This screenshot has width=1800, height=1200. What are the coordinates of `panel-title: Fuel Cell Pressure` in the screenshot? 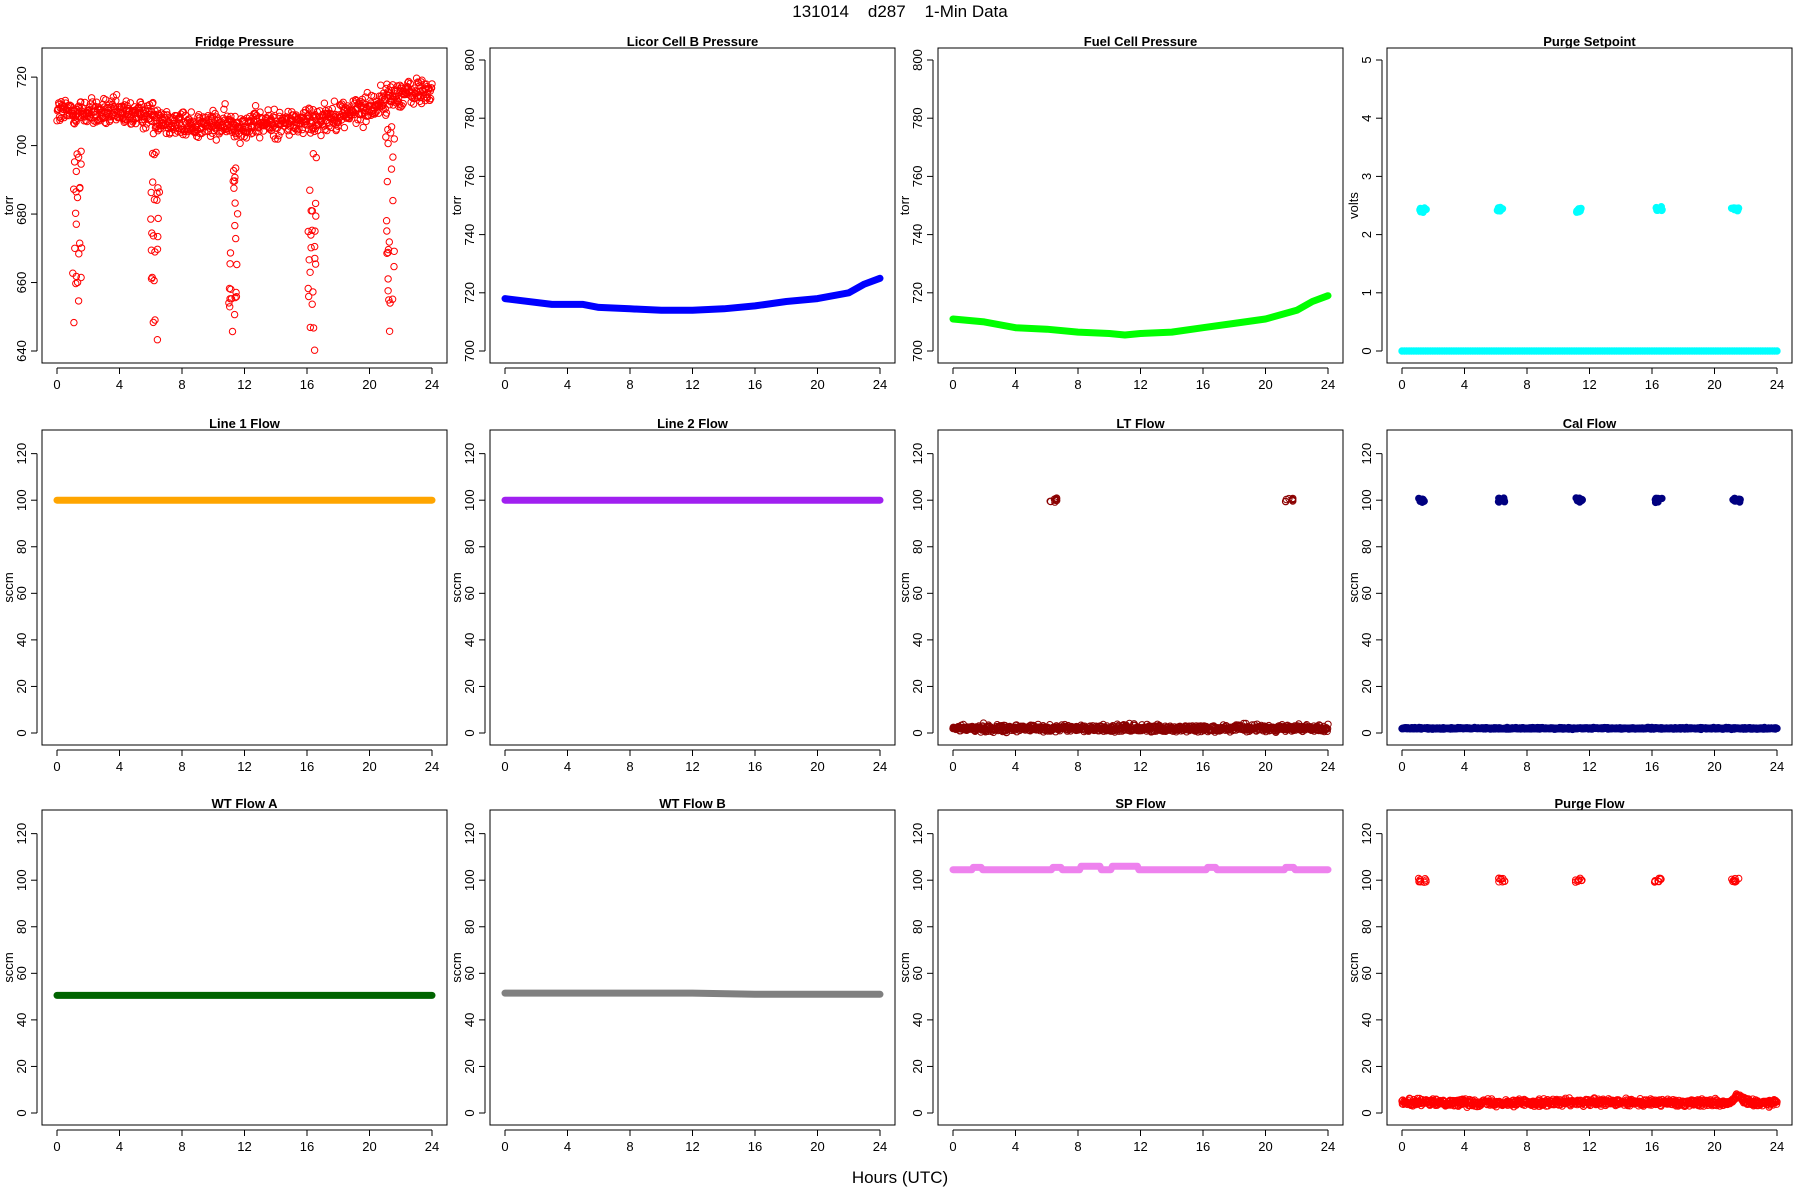 It's located at (1140, 41).